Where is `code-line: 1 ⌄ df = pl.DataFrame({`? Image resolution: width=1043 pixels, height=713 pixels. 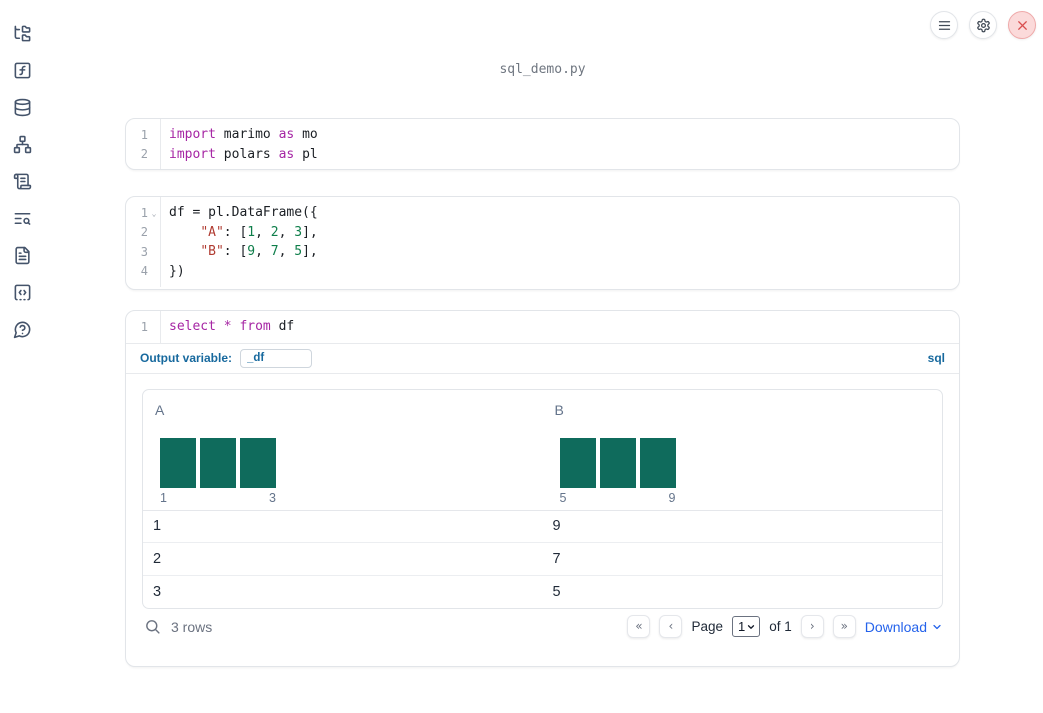
code-line: 1 ⌄ df = pl.DataFrame({ is located at coordinates (542, 213).